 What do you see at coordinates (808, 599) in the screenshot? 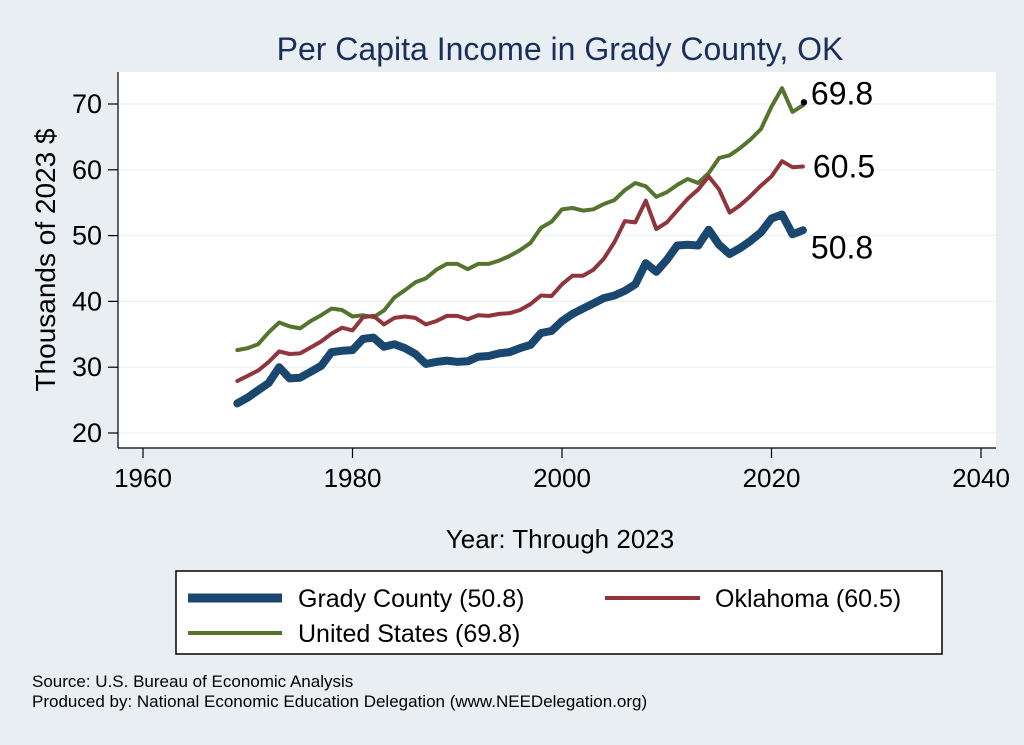
I see `legend-label-oklahoma: Oklahoma (60.5)` at bounding box center [808, 599].